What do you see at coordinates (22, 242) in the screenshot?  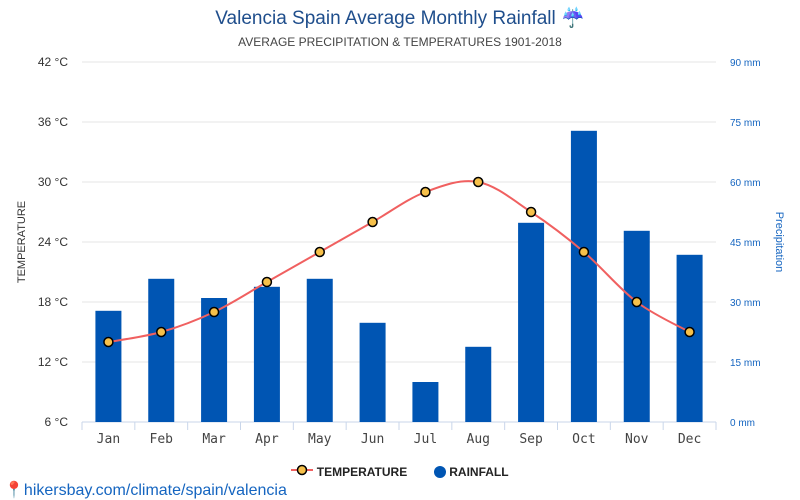 I see `y-left-label: TEMPERATURE` at bounding box center [22, 242].